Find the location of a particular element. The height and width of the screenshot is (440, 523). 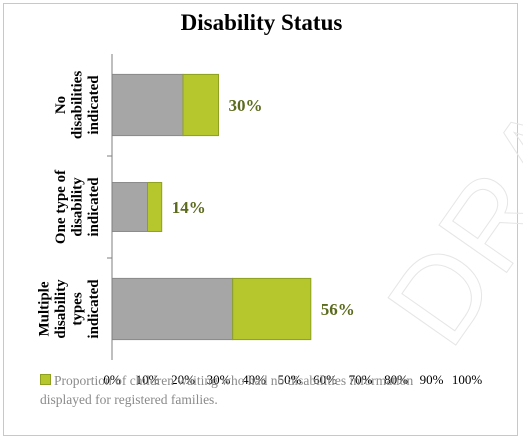

data-label-2: 56% is located at coordinates (338, 309).